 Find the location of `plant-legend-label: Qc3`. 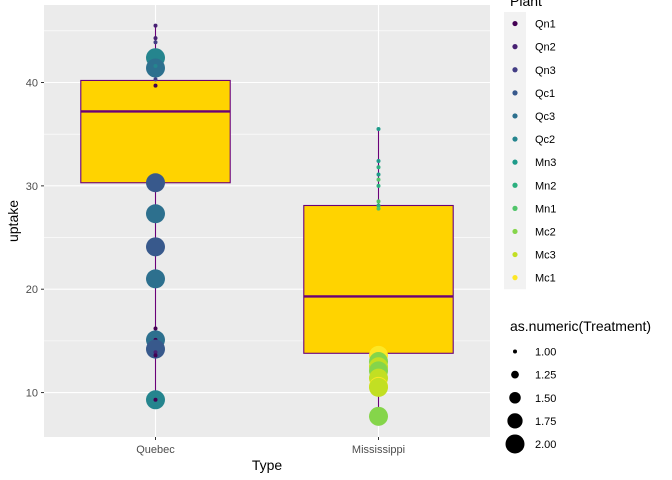

plant-legend-label: Qc3 is located at coordinates (545, 117).